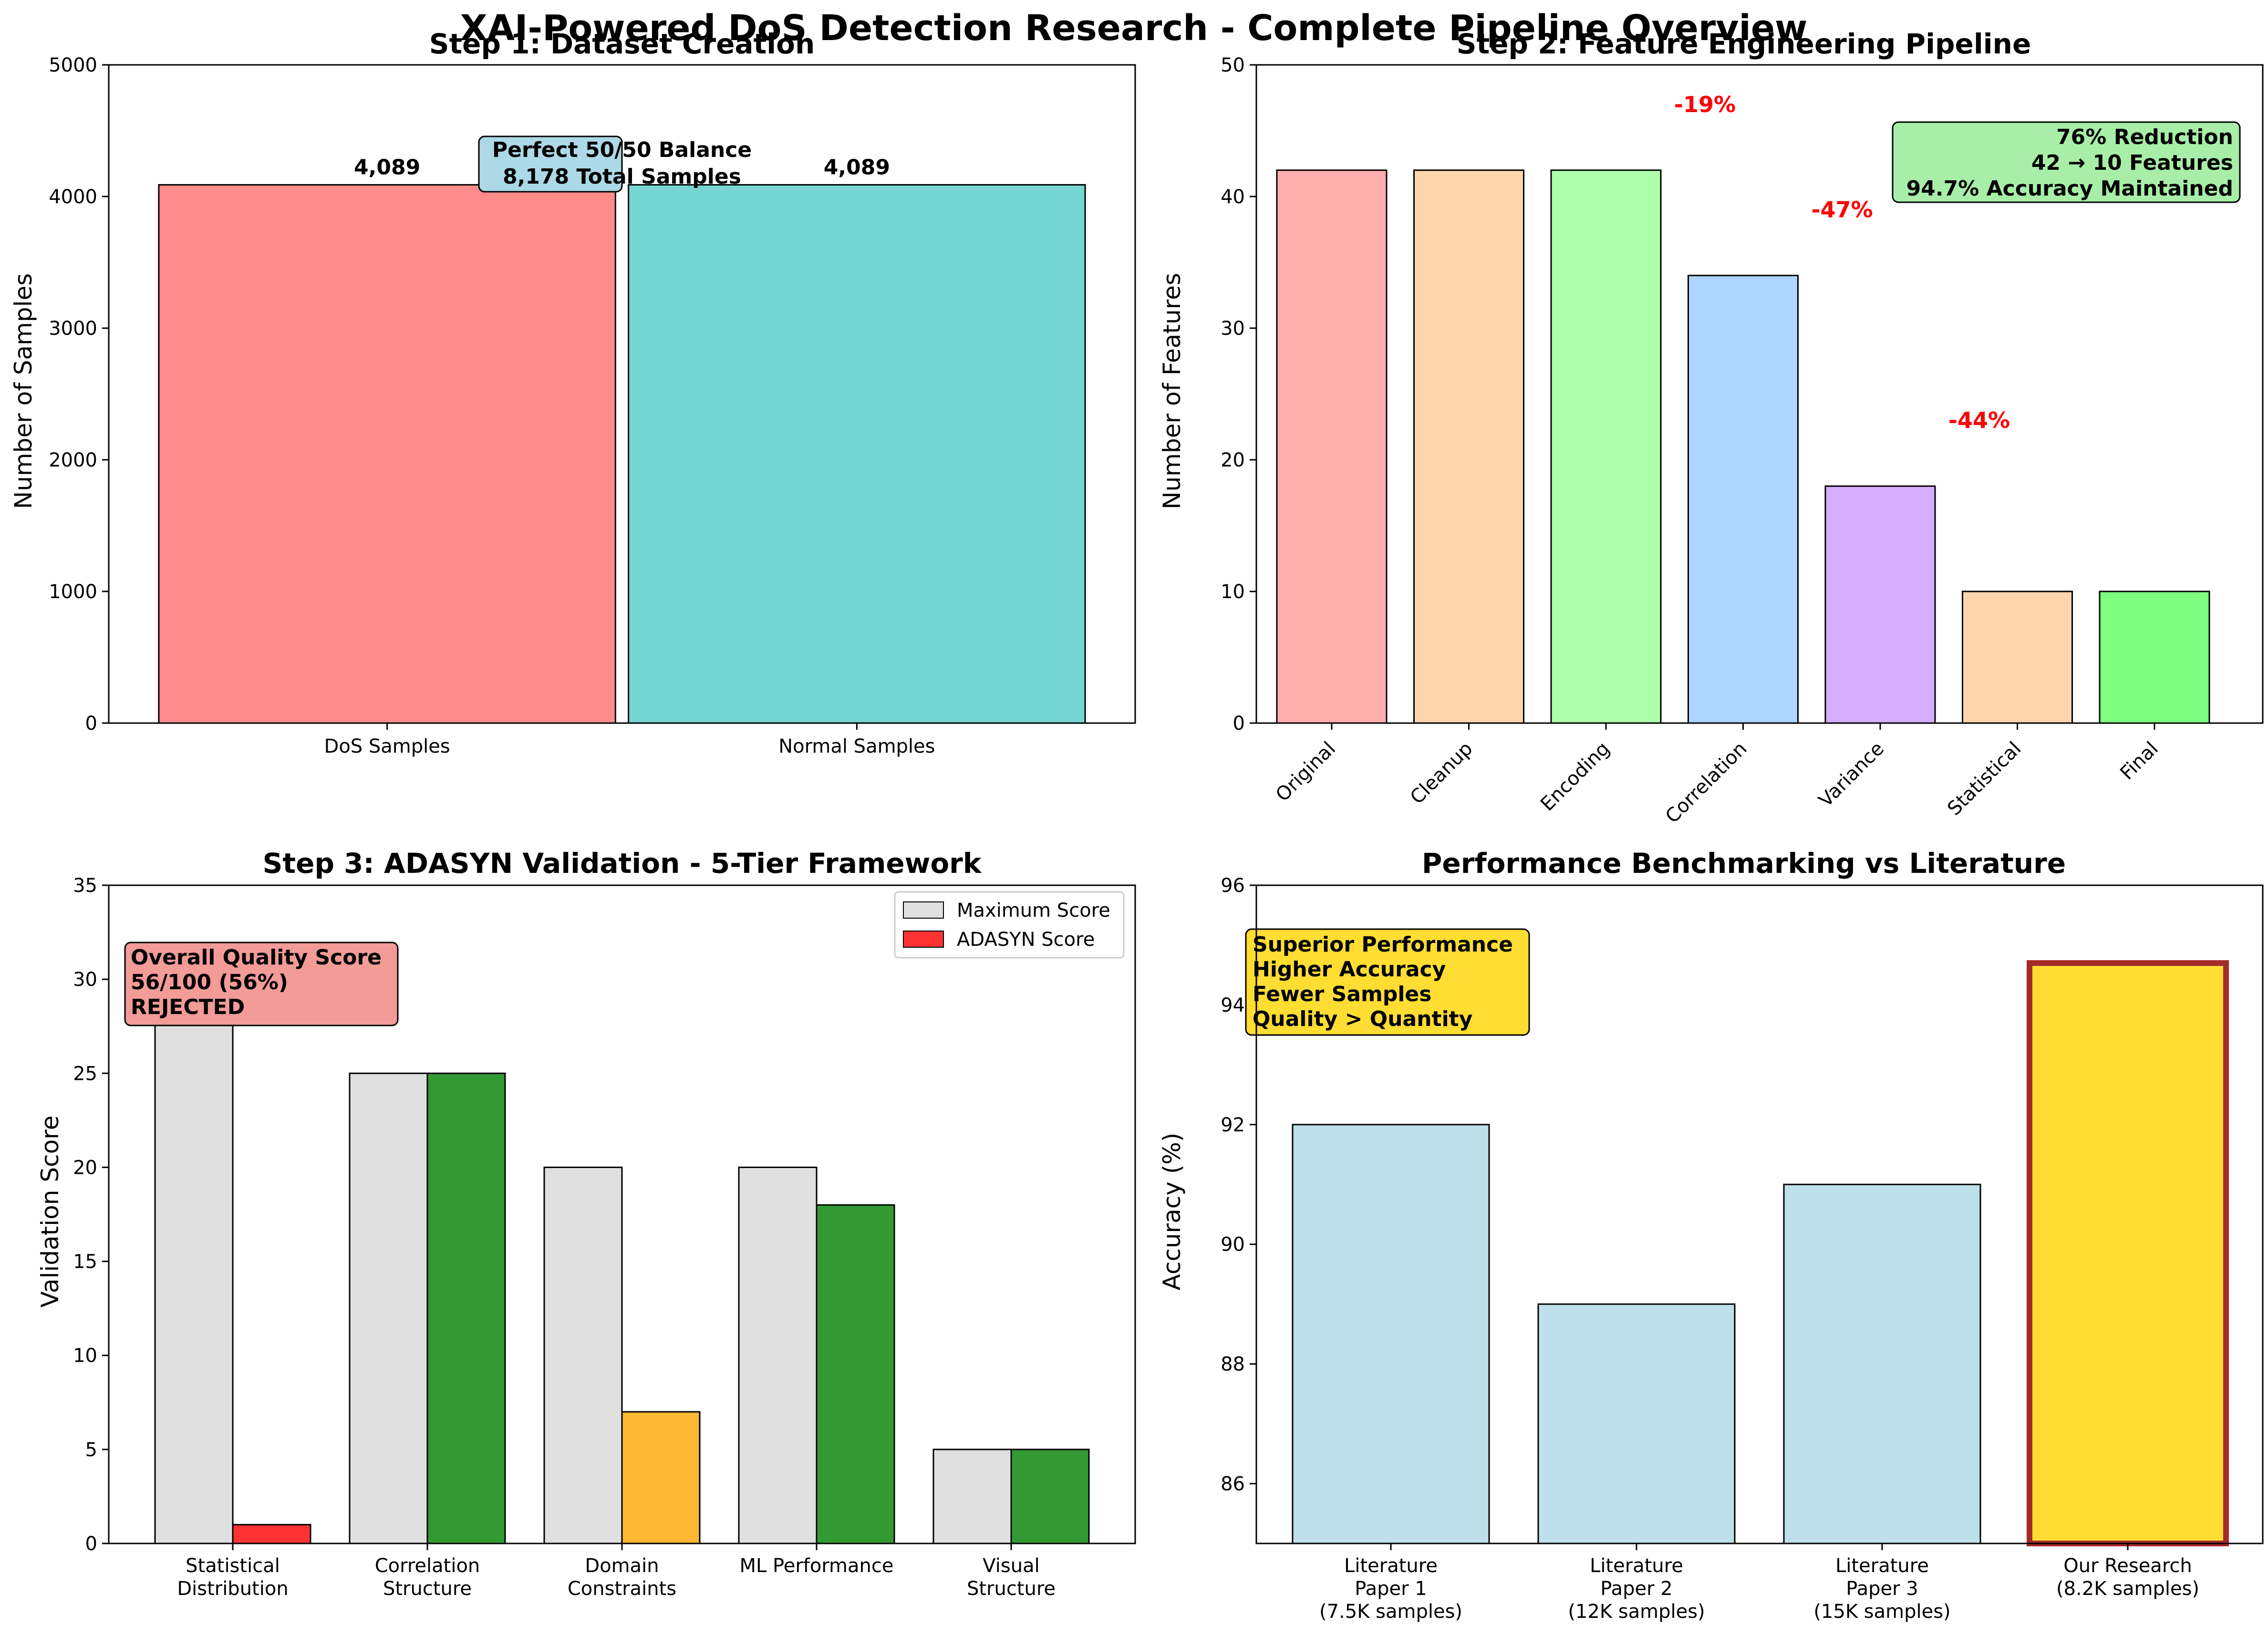 The height and width of the screenshot is (1636, 2268). I want to click on y-axis-ticks: 86 88 90 92 94 96, so click(1238, 1185).